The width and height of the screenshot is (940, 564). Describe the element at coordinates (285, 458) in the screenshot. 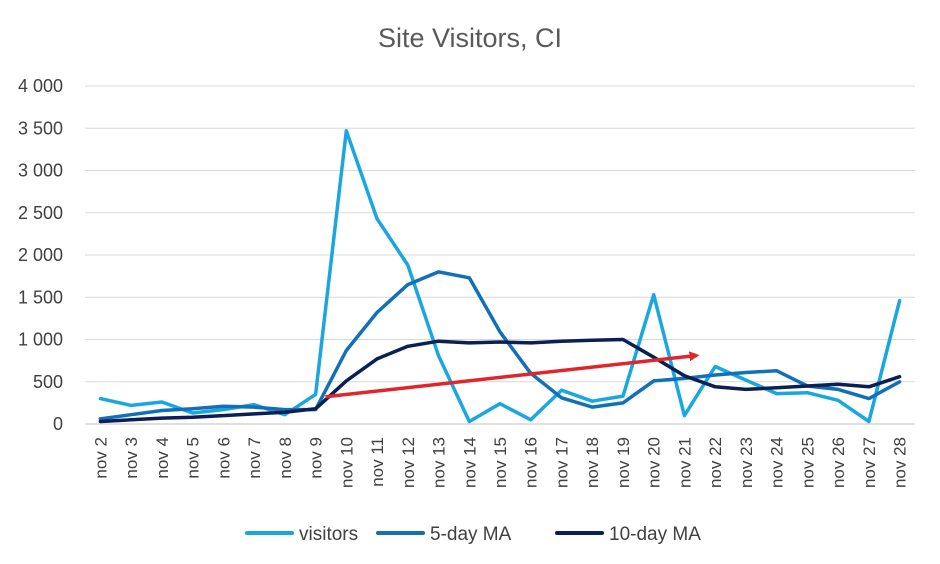

I see `x-tick-label: nov 8` at that location.